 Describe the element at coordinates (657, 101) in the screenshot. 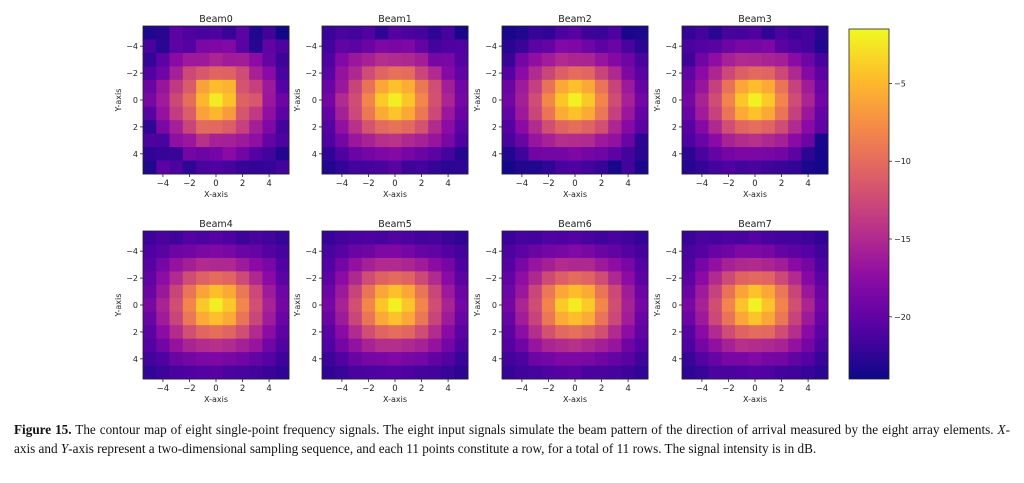

I see `y-axis-label: Y-axis` at that location.